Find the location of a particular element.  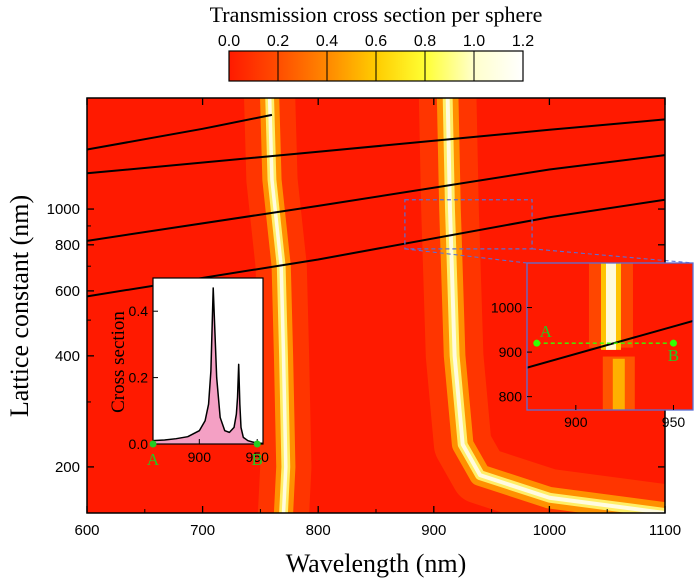

x-tick-label: 800 is located at coordinates (318, 530).